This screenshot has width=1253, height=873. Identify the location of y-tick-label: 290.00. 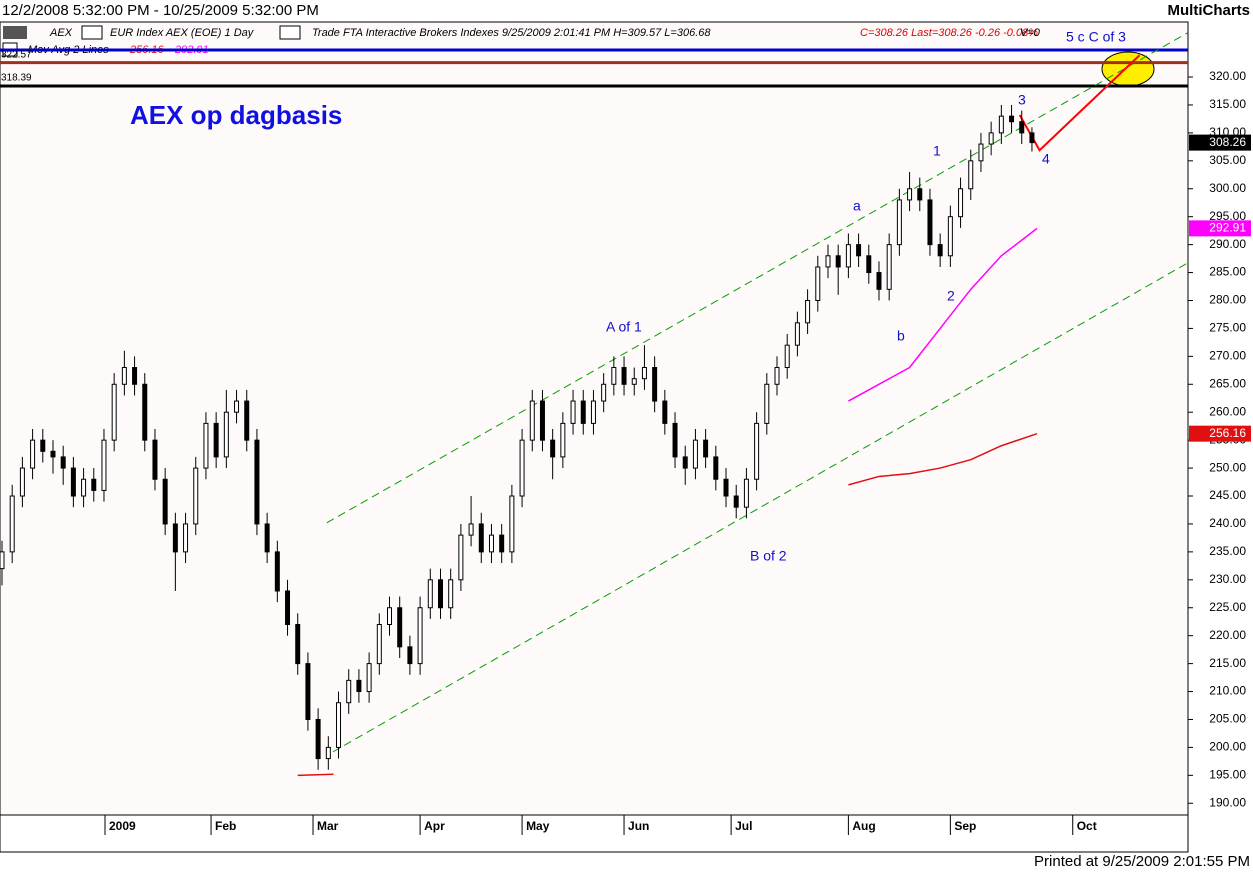
(1227, 244).